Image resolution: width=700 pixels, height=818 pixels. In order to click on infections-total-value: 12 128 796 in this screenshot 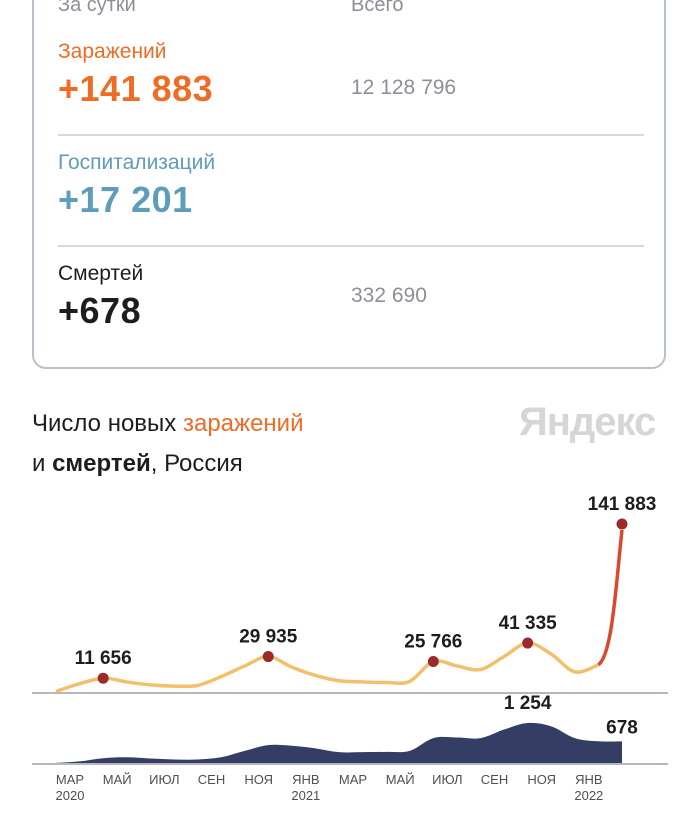, I will do `click(404, 87)`.